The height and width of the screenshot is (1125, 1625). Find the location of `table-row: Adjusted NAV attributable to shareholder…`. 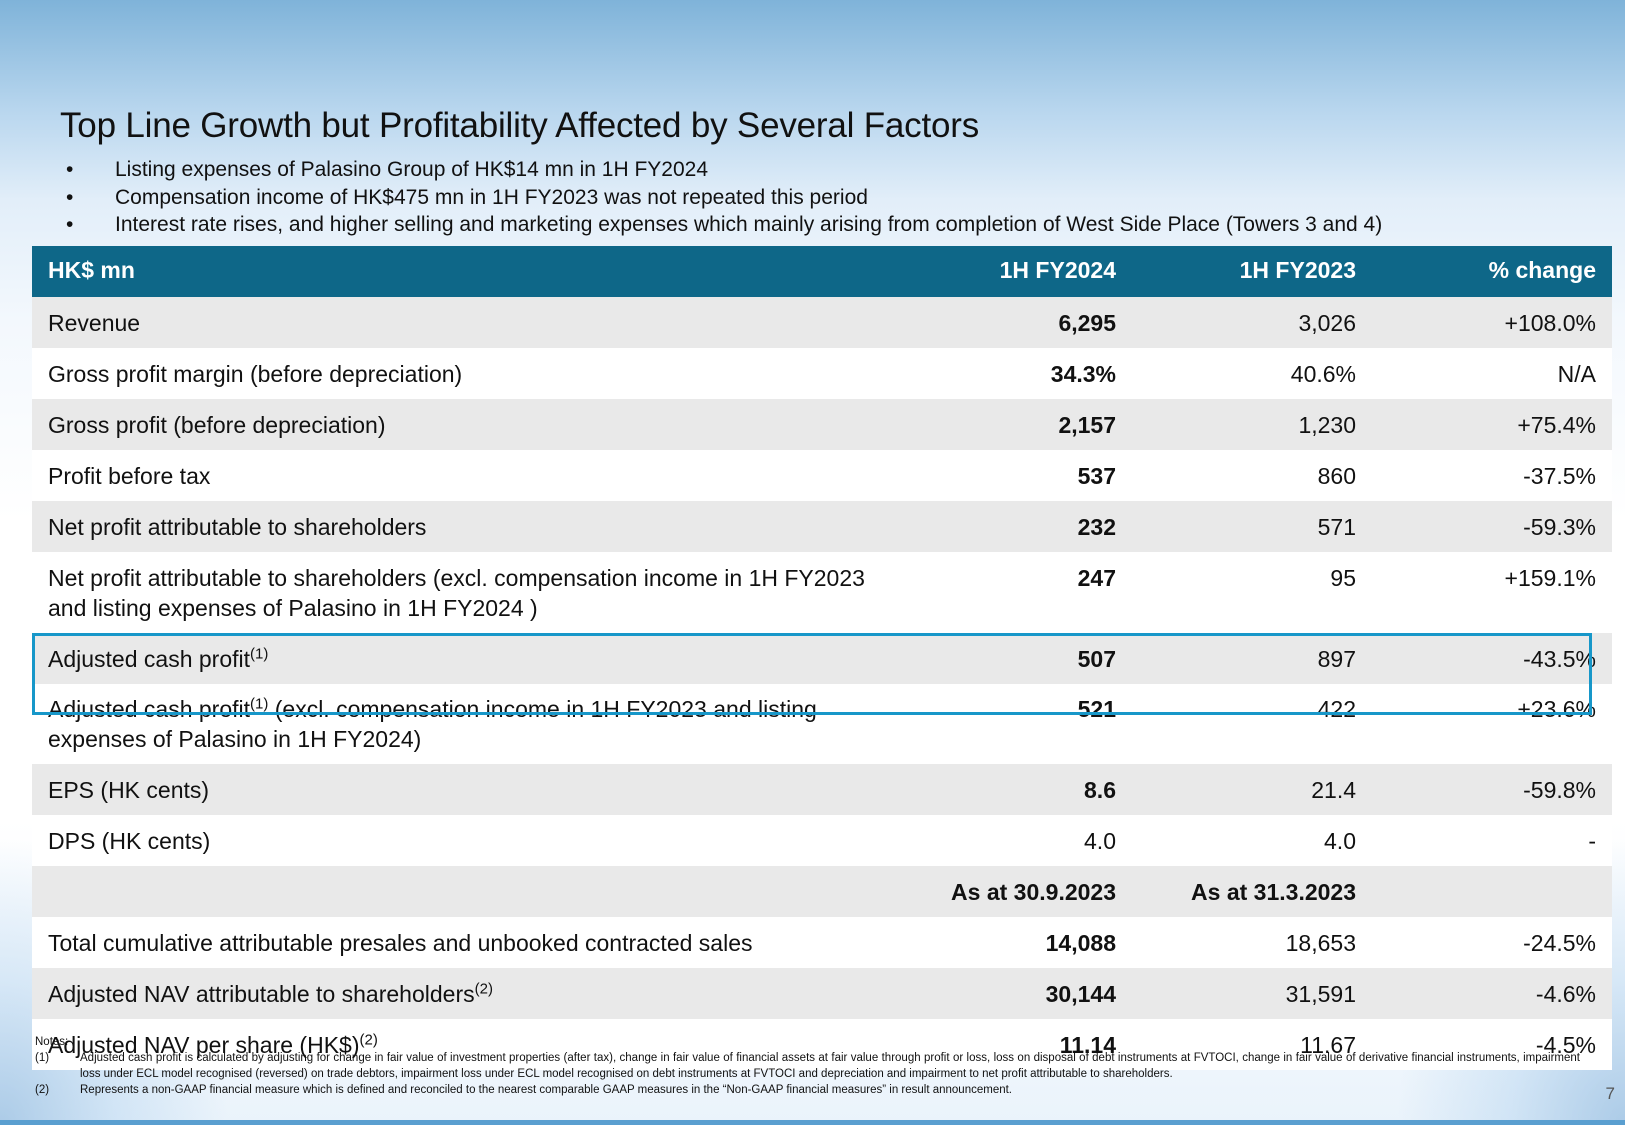

table-row: Adjusted NAV attributable to shareholder… is located at coordinates (822, 993).